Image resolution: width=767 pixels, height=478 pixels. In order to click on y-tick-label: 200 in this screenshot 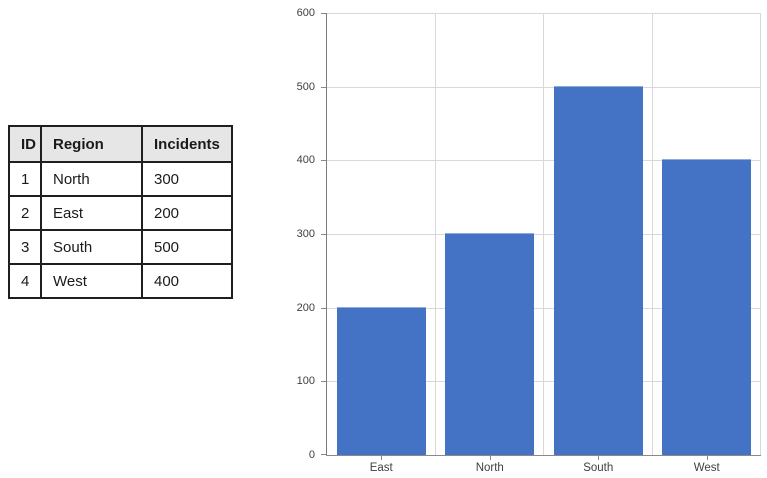, I will do `click(305, 307)`.